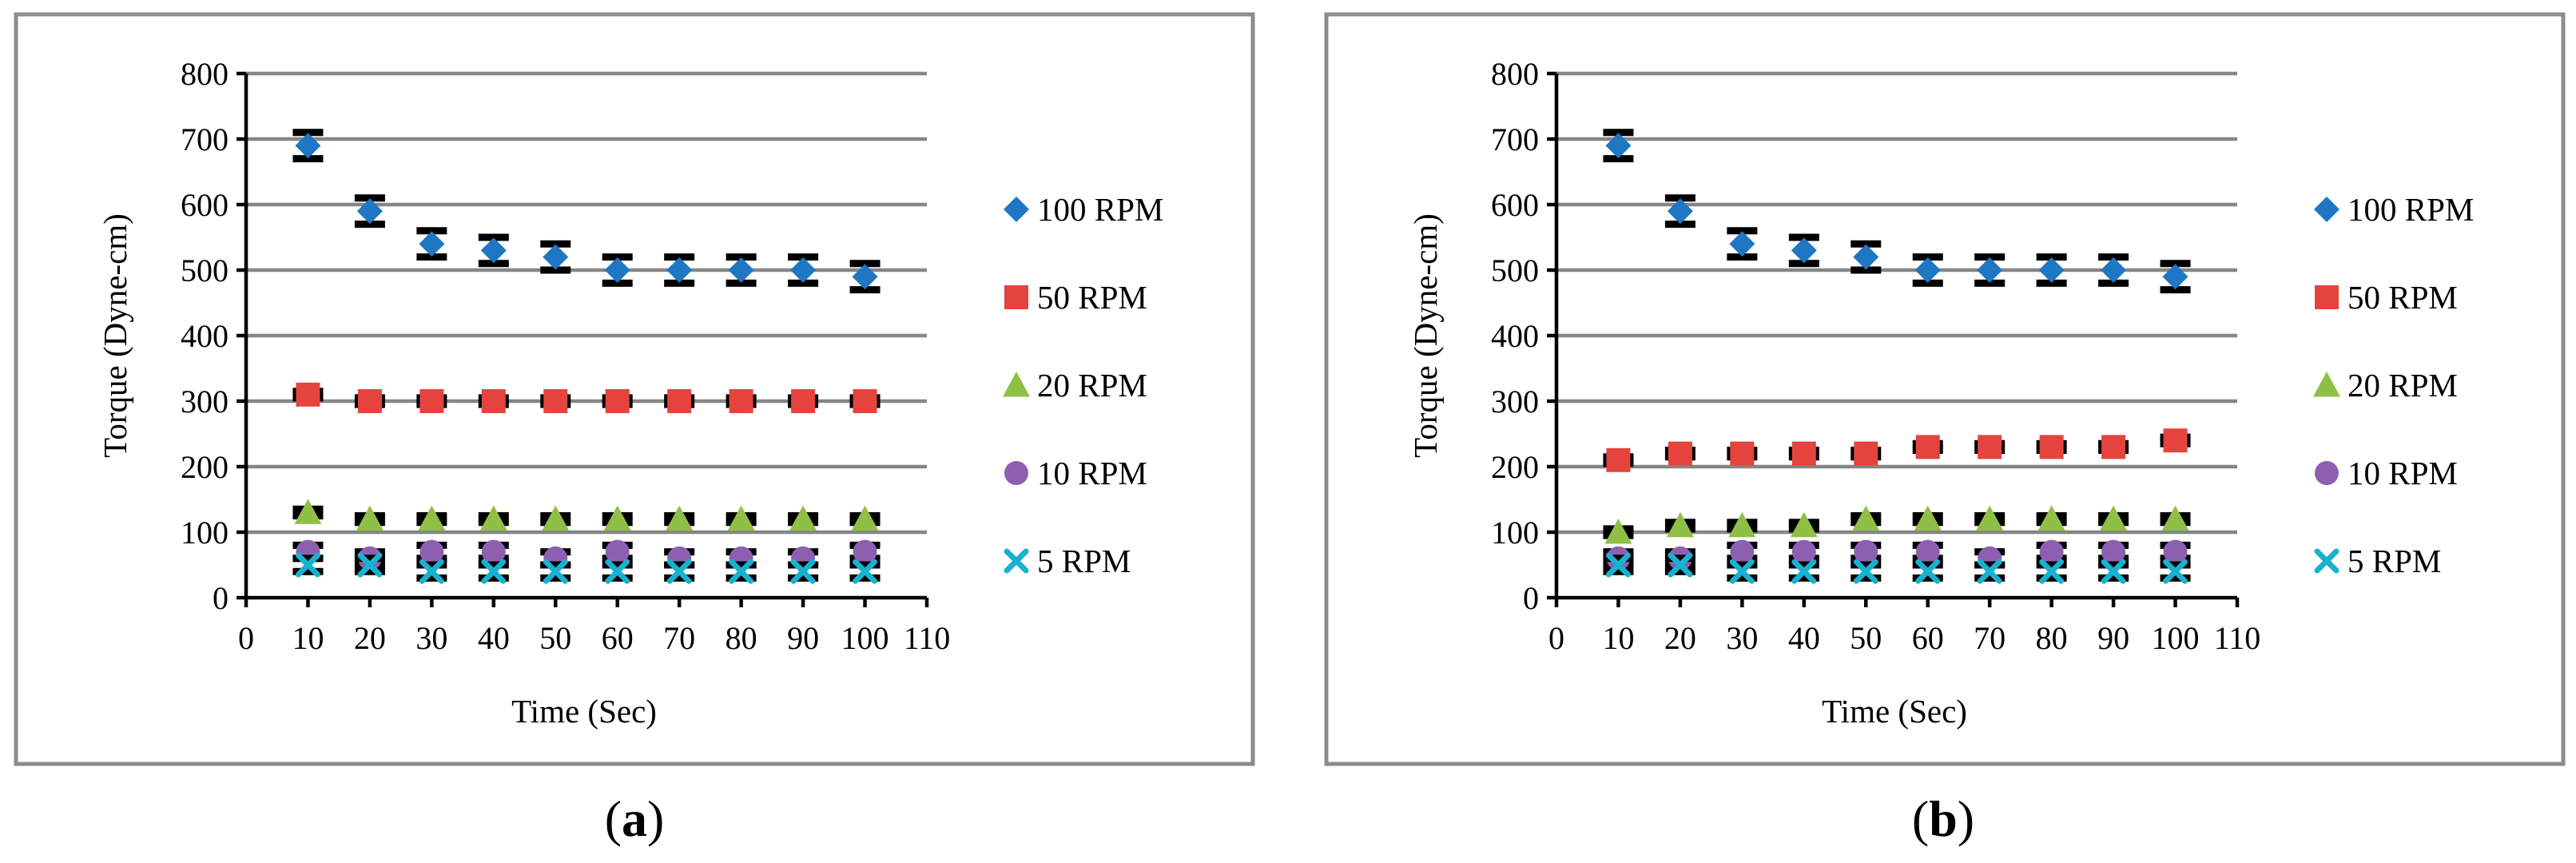 Image resolution: width=2576 pixels, height=863 pixels. I want to click on x-tick-label: 110, so click(2237, 638).